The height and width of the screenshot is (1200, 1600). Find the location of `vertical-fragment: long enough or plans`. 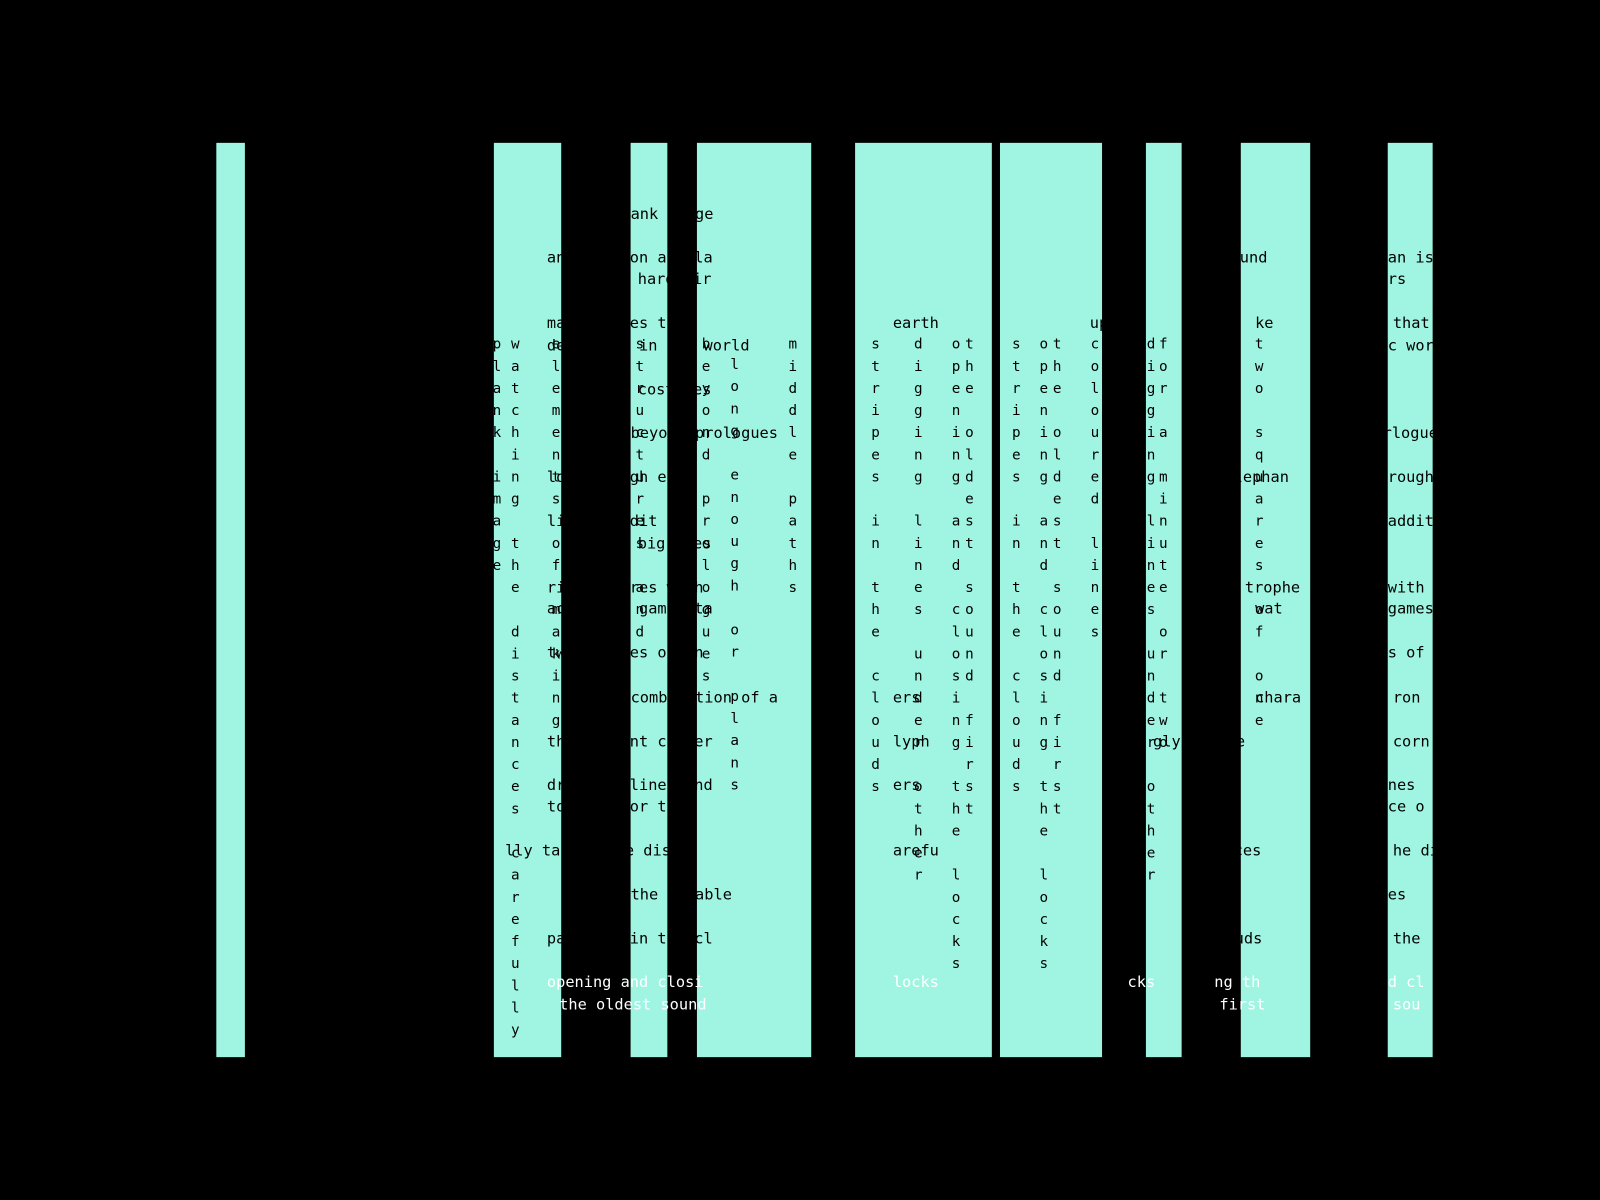

vertical-fragment: long enough or plans is located at coordinates (735, 578).